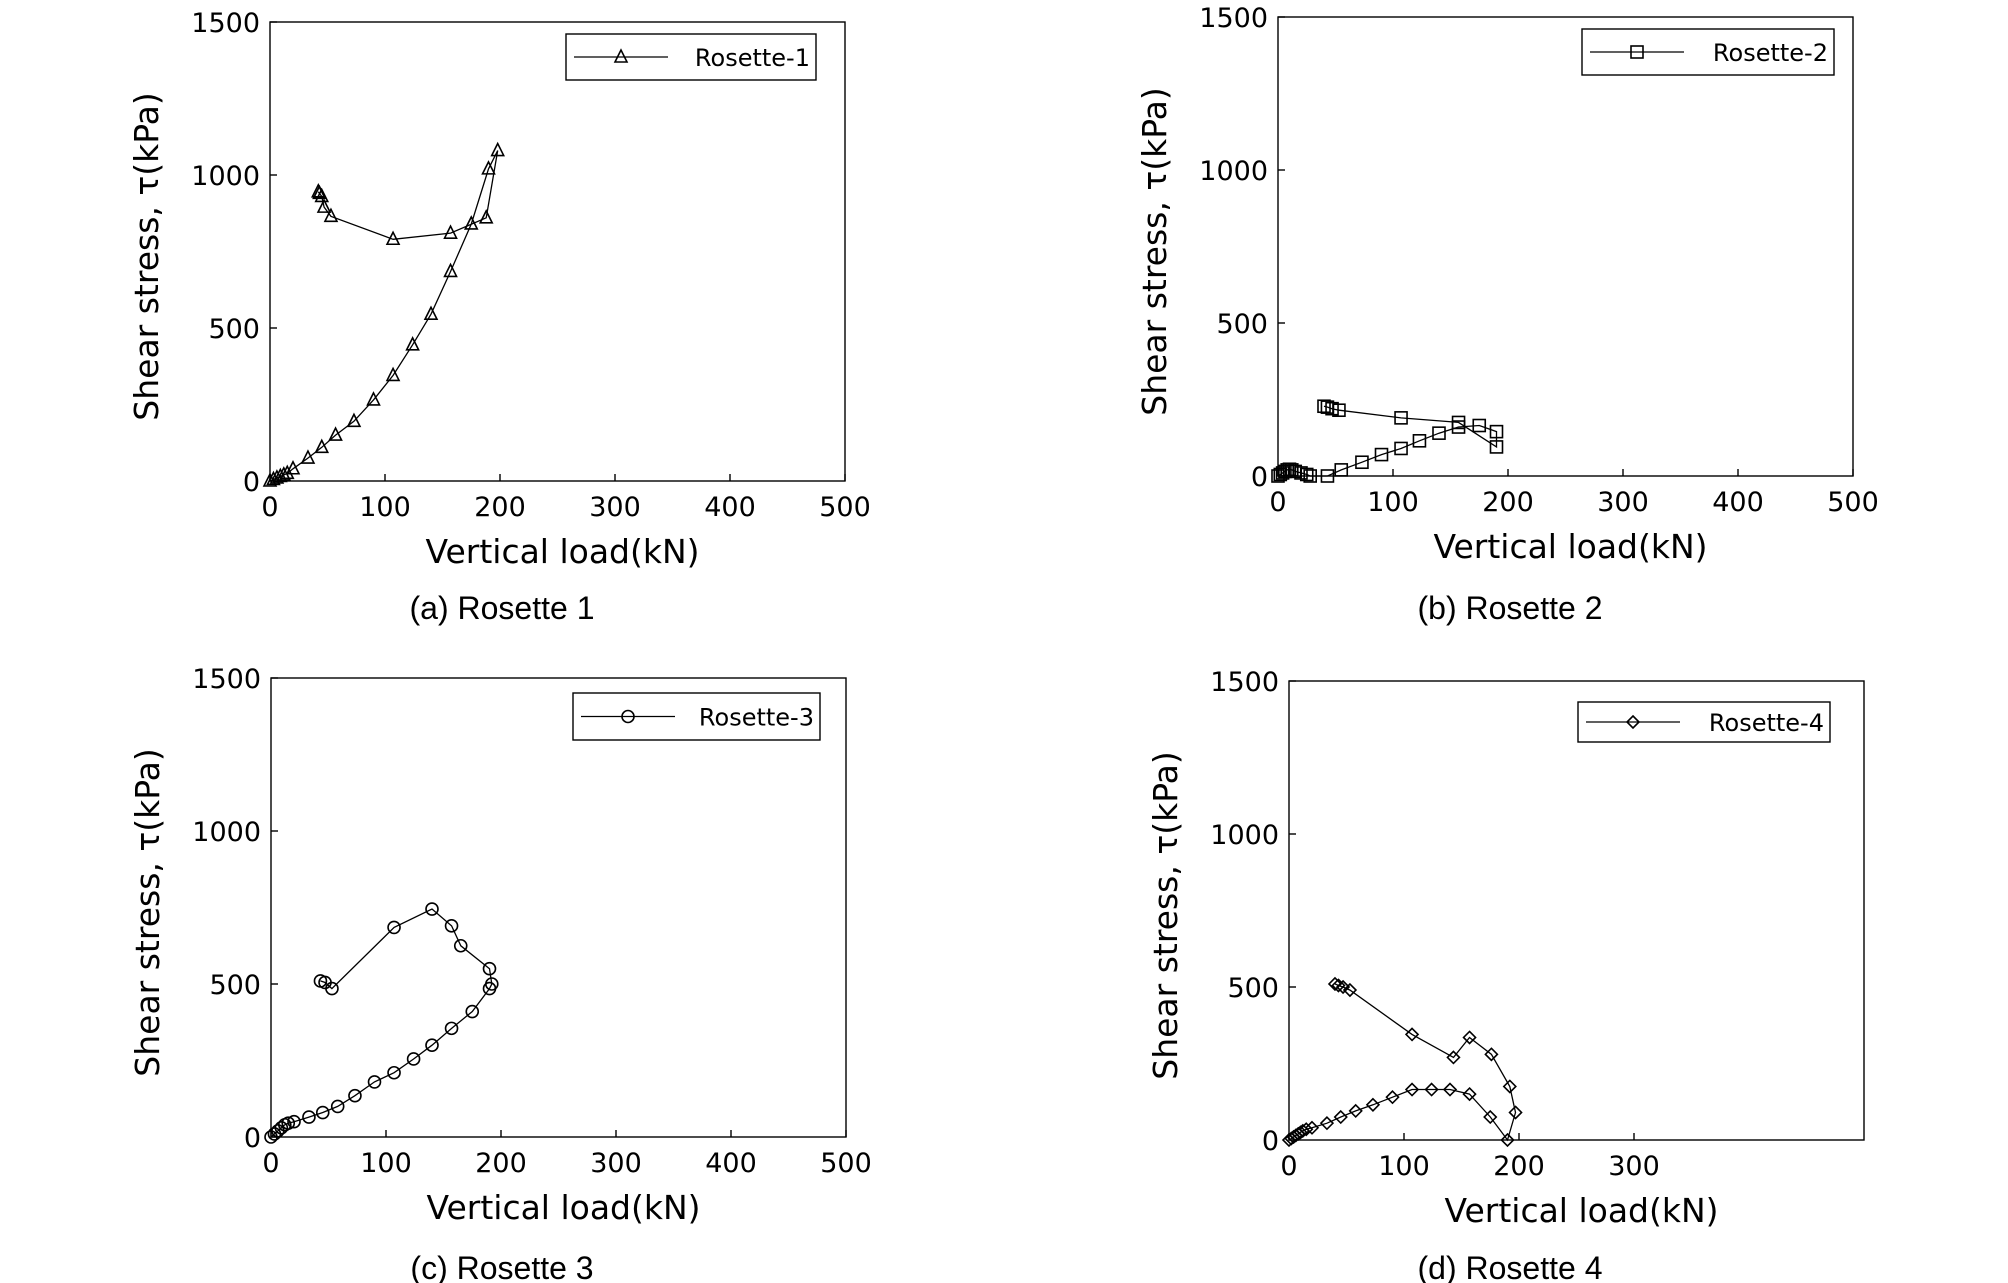 This screenshot has width=2008, height=1283. Describe the element at coordinates (1510, 1266) in the screenshot. I see `panel-caption: (d) Rosette 4` at that location.